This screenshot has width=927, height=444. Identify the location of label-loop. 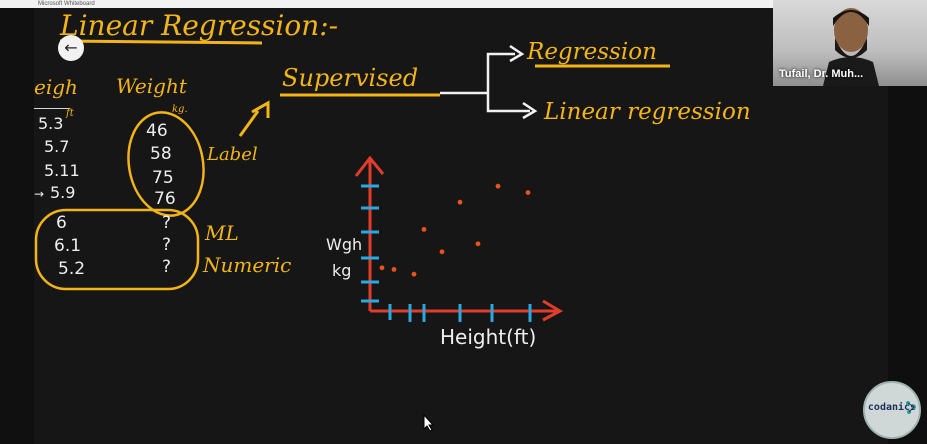
(166, 164).